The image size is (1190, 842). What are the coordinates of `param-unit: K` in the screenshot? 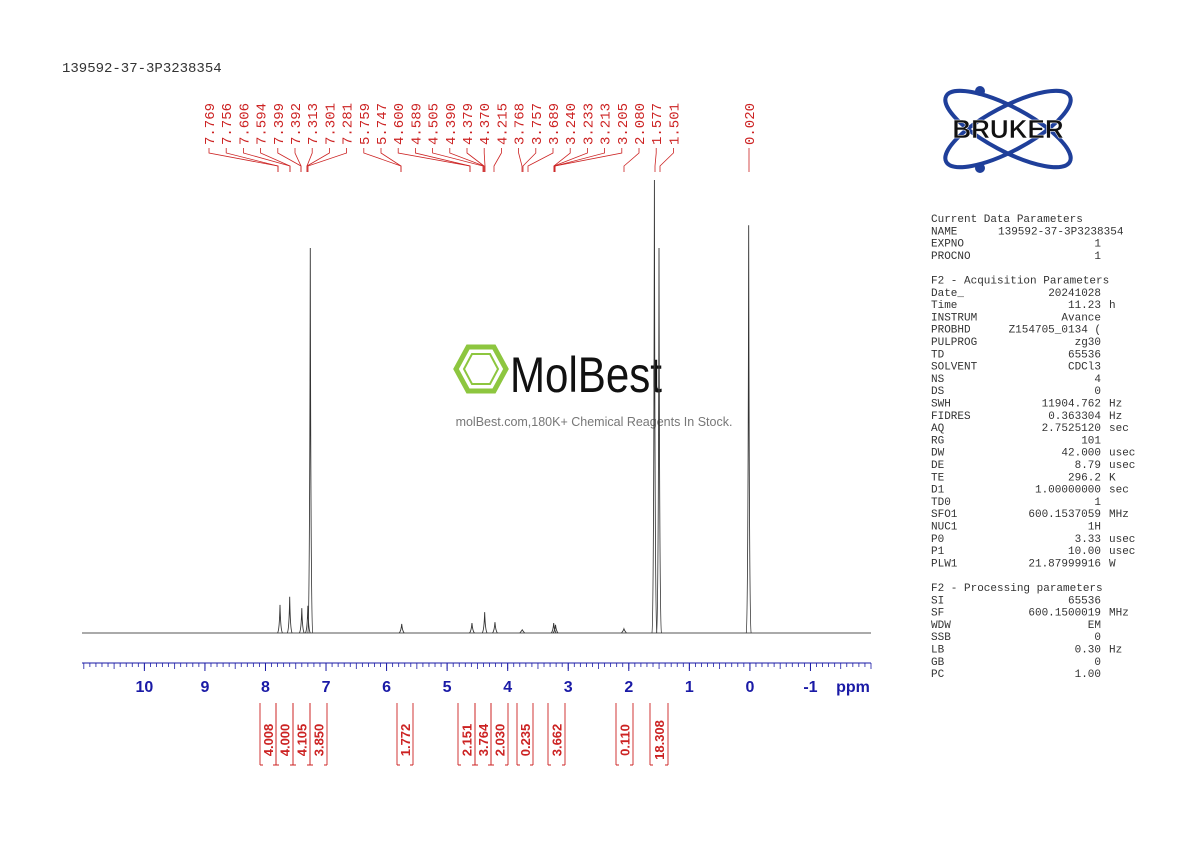 It's located at (1112, 478).